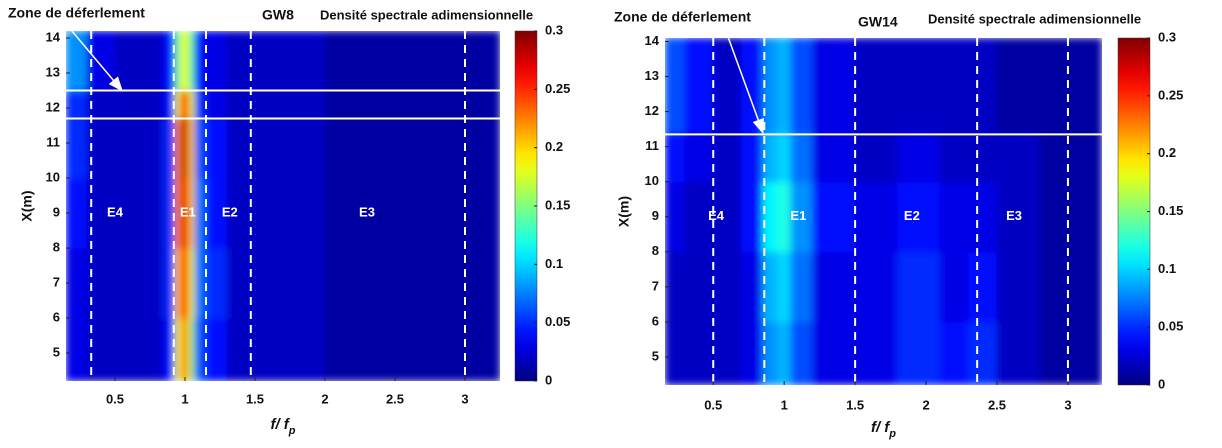 This screenshot has height=448, width=1222. What do you see at coordinates (548, 379) in the screenshot?
I see `colorbar-tick-label: 0` at bounding box center [548, 379].